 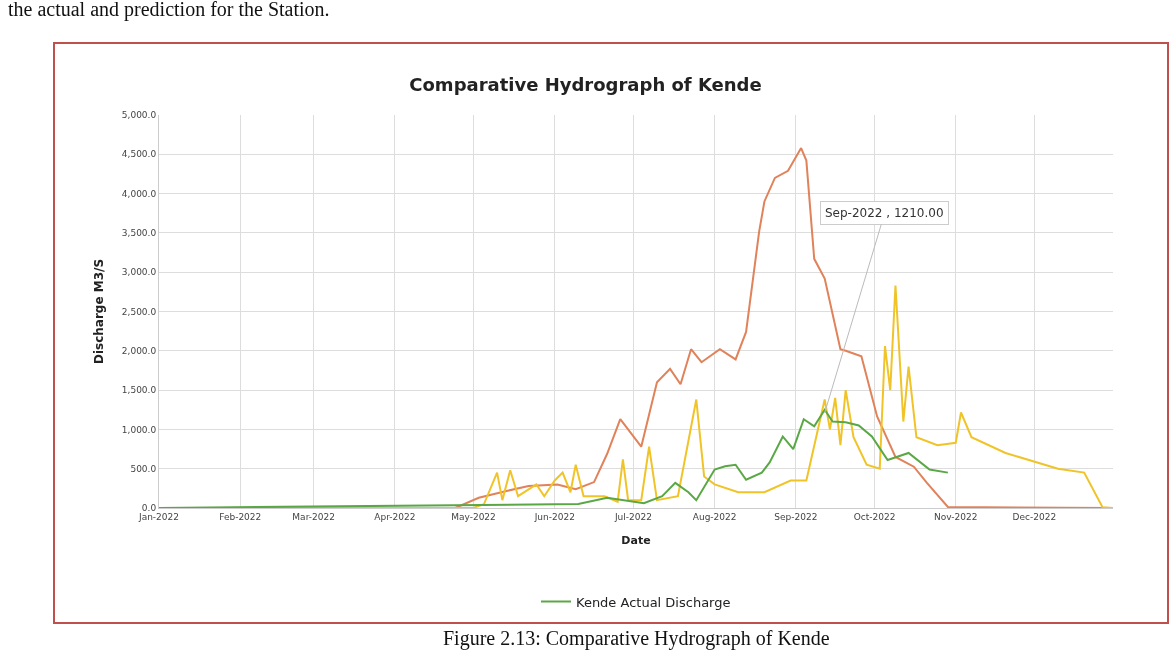 What do you see at coordinates (636, 638) in the screenshot?
I see `caption: Figure 2.13: Comparative Hydrograph of Kende` at bounding box center [636, 638].